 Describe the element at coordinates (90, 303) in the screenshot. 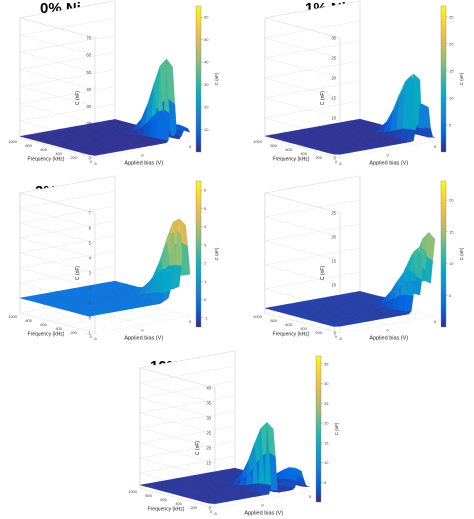

I see `z-tick-label: 1` at that location.